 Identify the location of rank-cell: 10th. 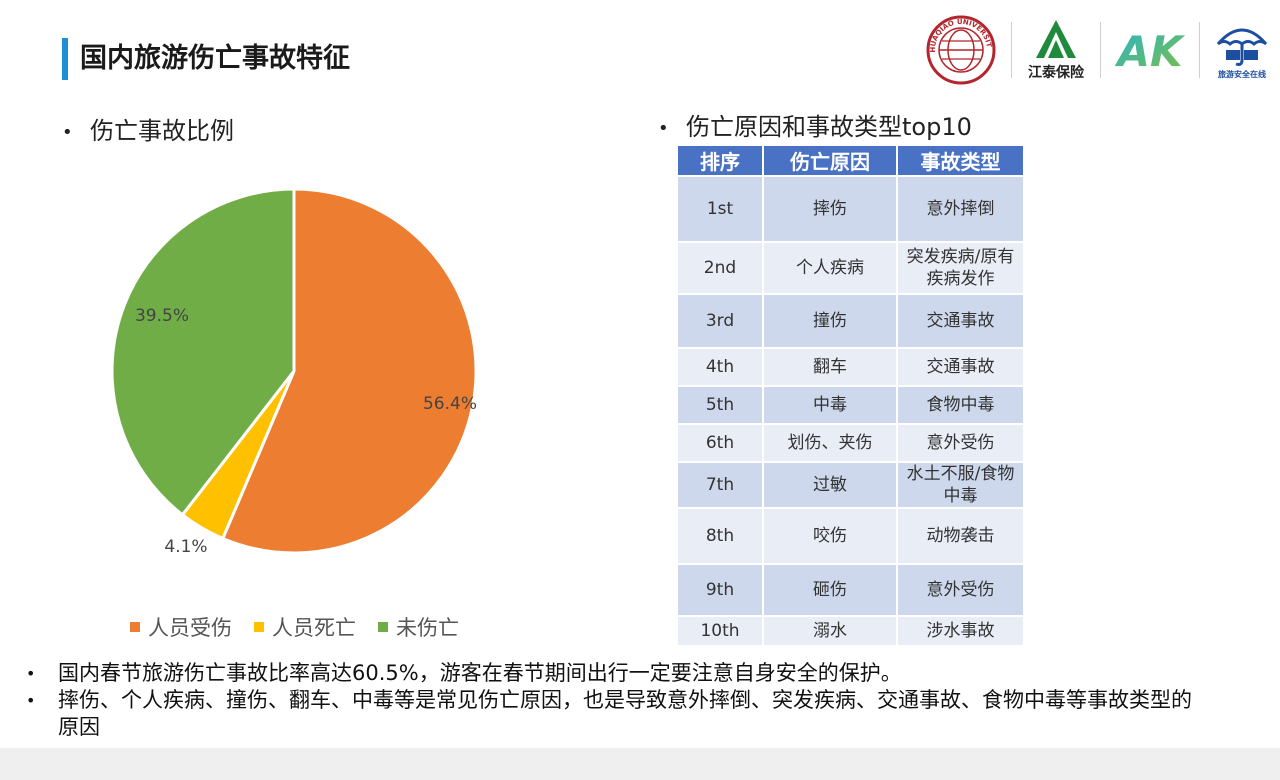
(720, 631).